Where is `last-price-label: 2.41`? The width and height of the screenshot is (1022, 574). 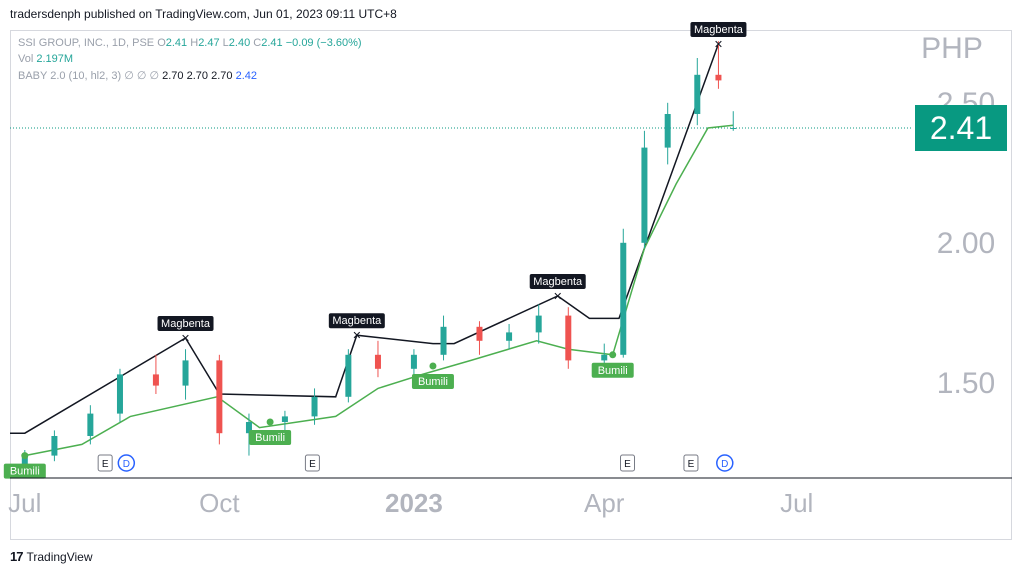 last-price-label: 2.41 is located at coordinates (961, 128).